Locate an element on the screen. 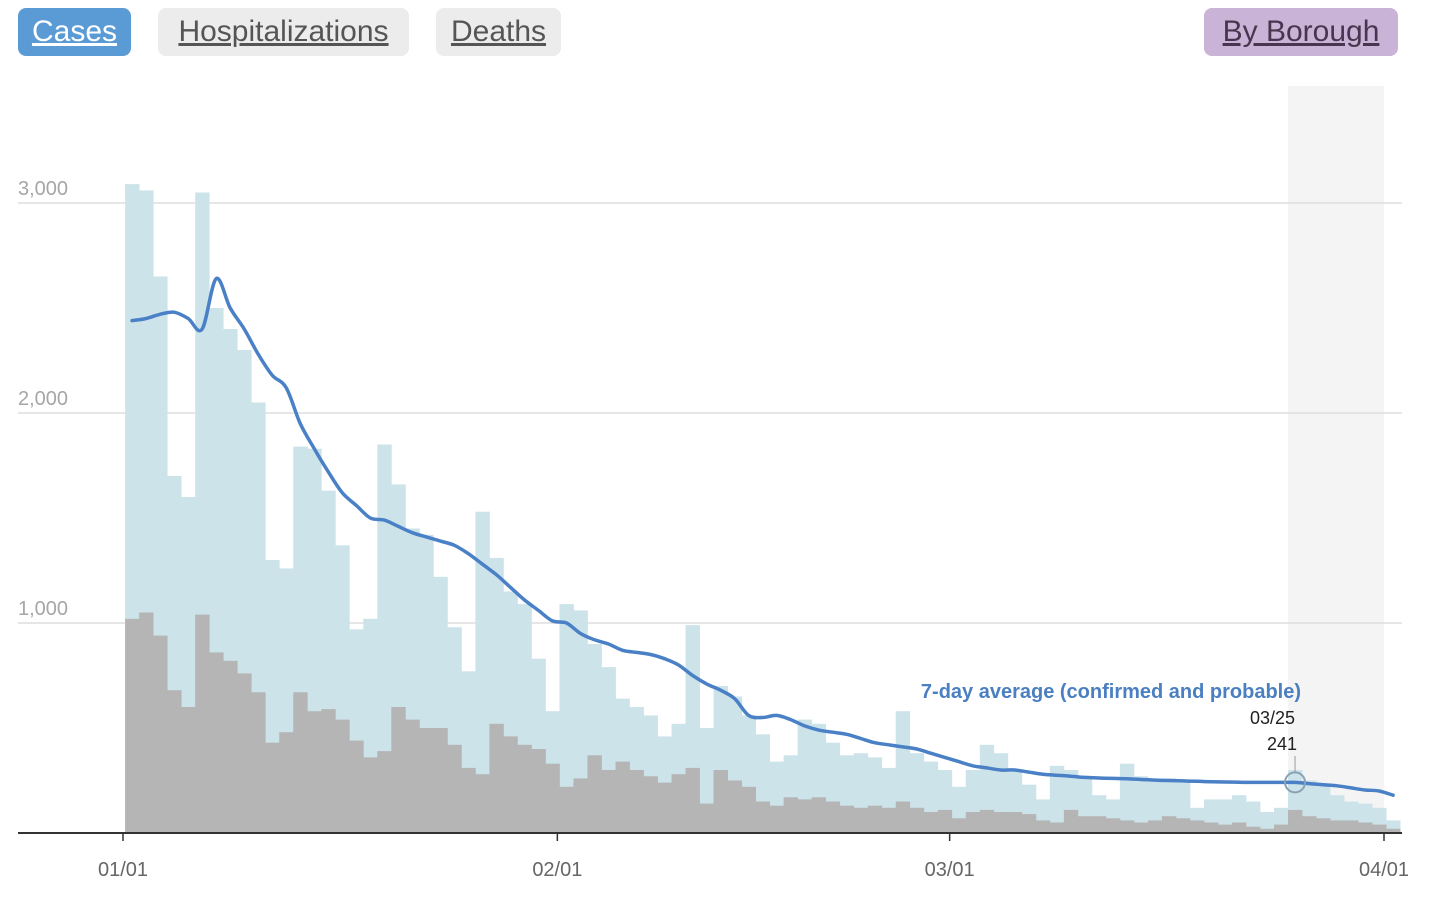 Image resolution: width=1438 pixels, height=908 pixels. y-tick-label: 2,000 is located at coordinates (43, 399).